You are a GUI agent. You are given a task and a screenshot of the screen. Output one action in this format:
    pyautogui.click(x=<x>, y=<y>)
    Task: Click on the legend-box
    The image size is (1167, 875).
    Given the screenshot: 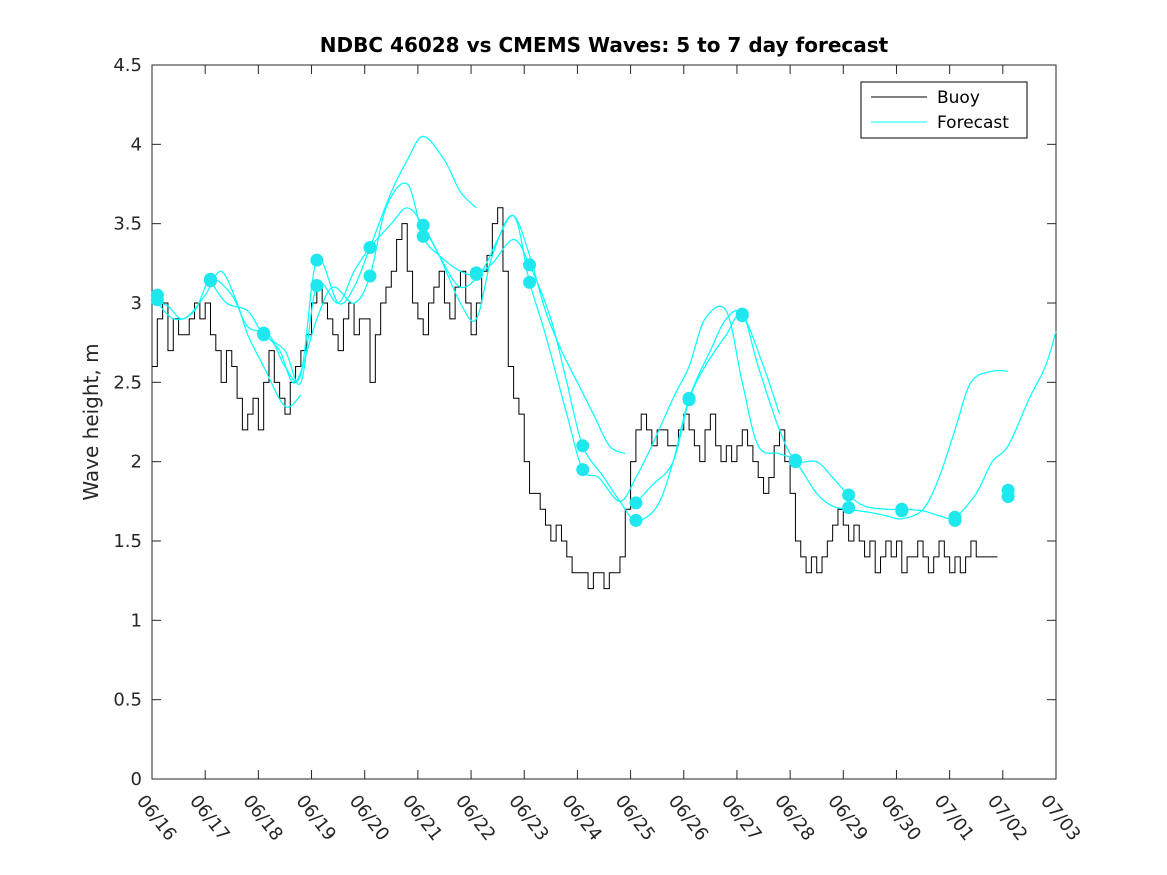 What is the action you would take?
    pyautogui.click(x=944, y=110)
    